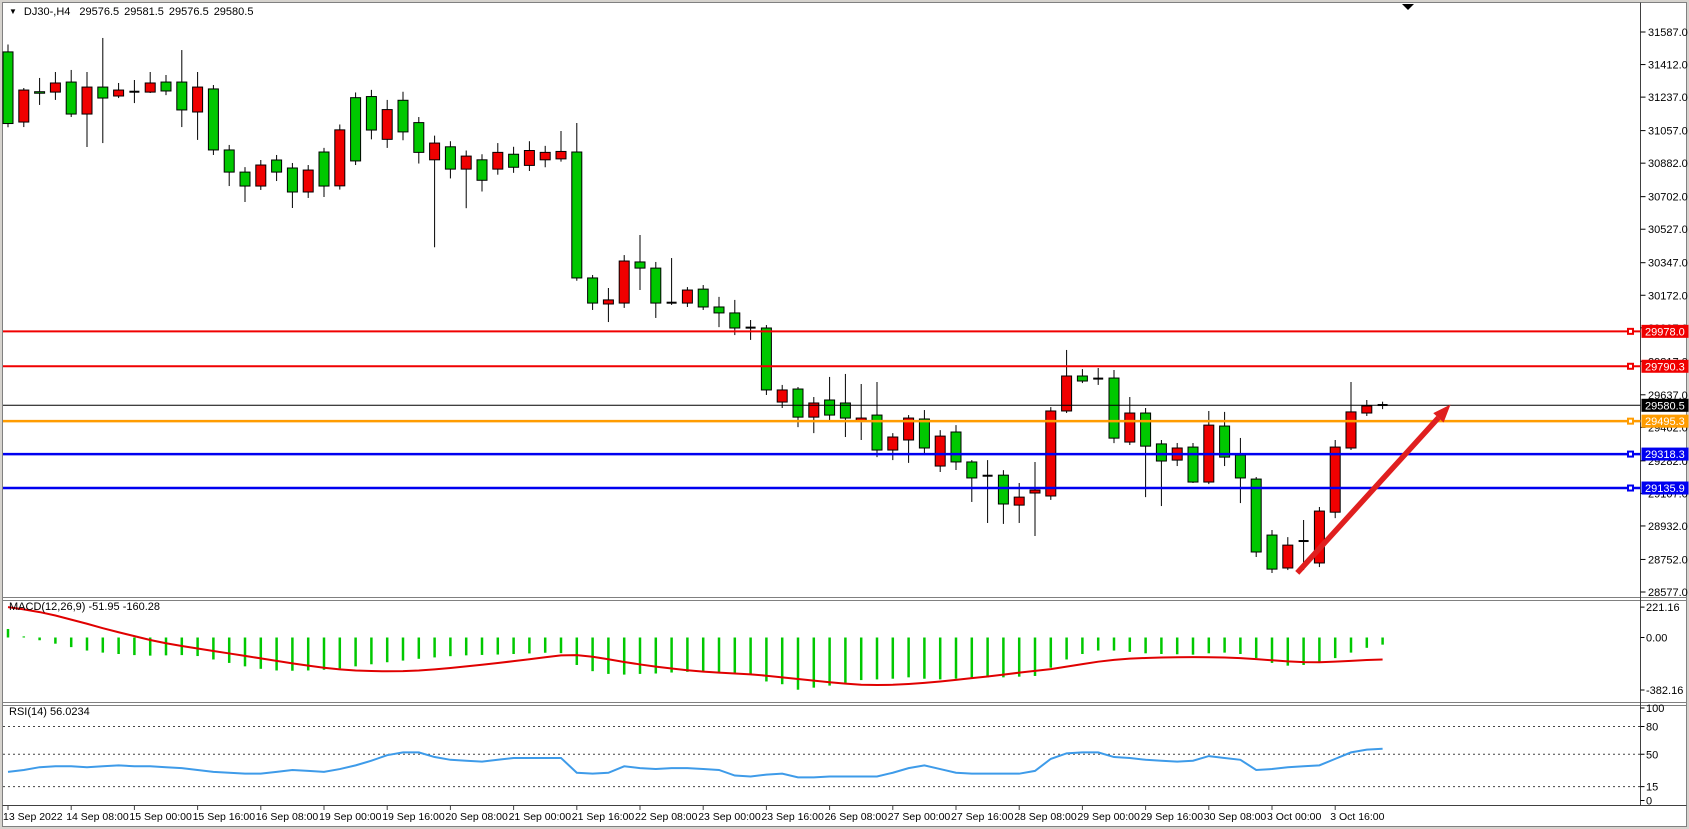  What do you see at coordinates (99, 12) in the screenshot?
I see `ohlc-open: 29576.5` at bounding box center [99, 12].